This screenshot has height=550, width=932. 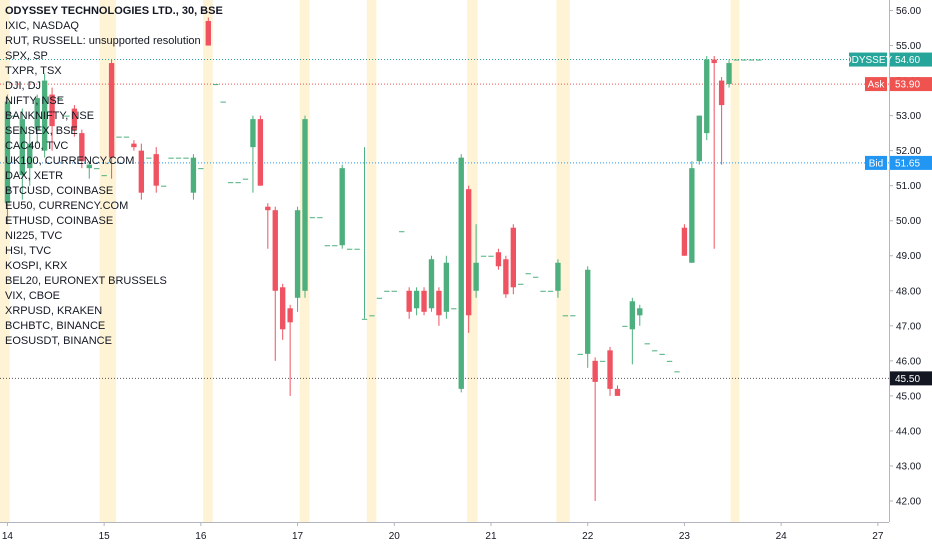 I want to click on legend-item: BTCUSD, COINBASE, so click(x=59, y=191).